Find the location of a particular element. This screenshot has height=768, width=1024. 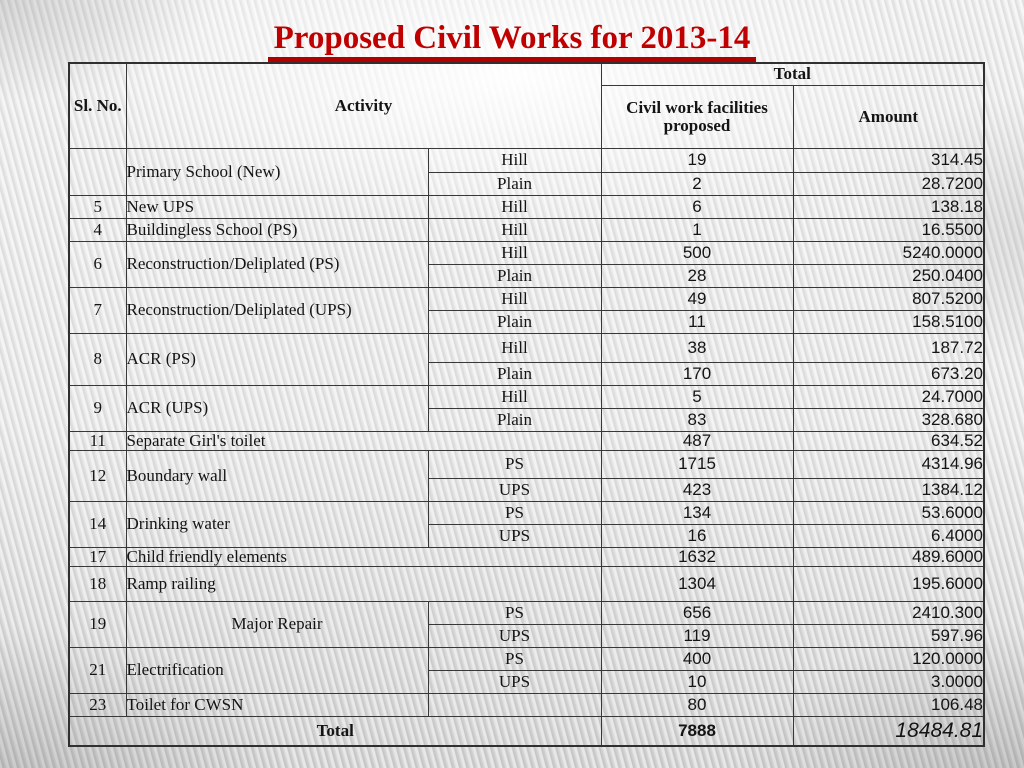

table-row: Plain 28 250.0400 is located at coordinates (527, 275).